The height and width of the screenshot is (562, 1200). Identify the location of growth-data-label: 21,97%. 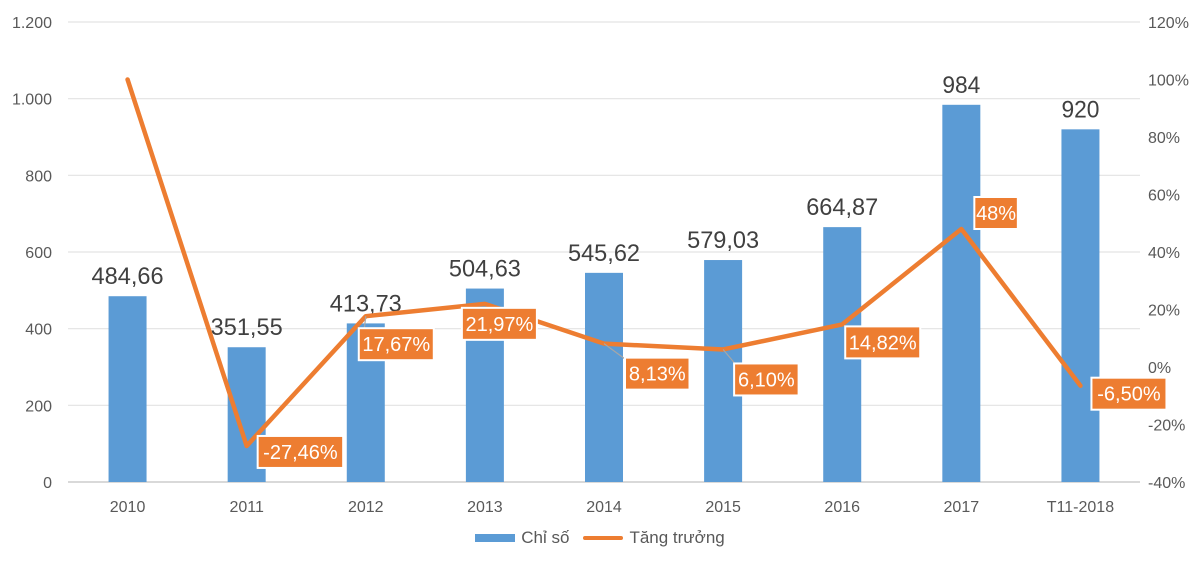
(499, 325).